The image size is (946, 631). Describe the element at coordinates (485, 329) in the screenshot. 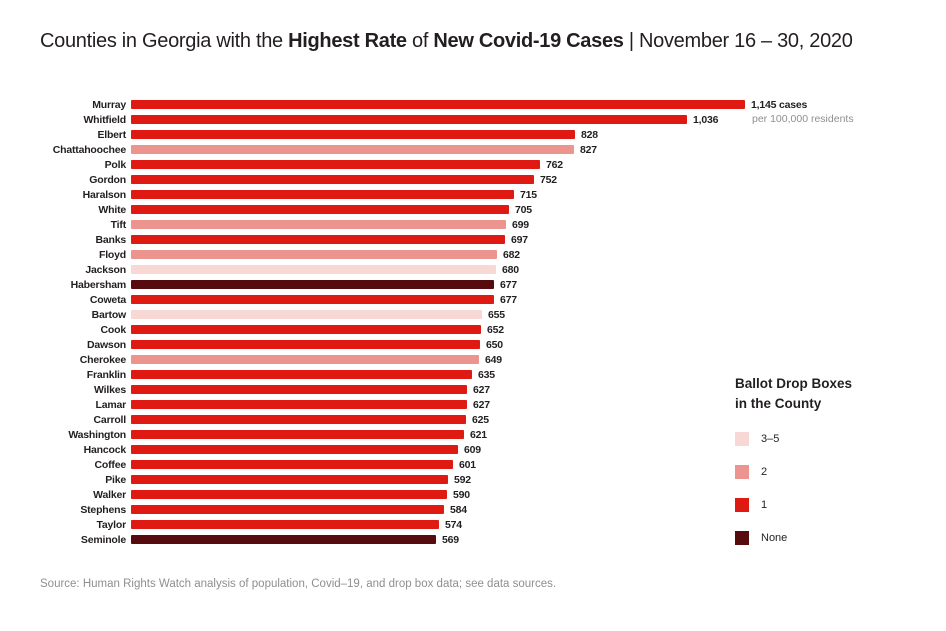

I see `bar-row: Cook 652` at that location.